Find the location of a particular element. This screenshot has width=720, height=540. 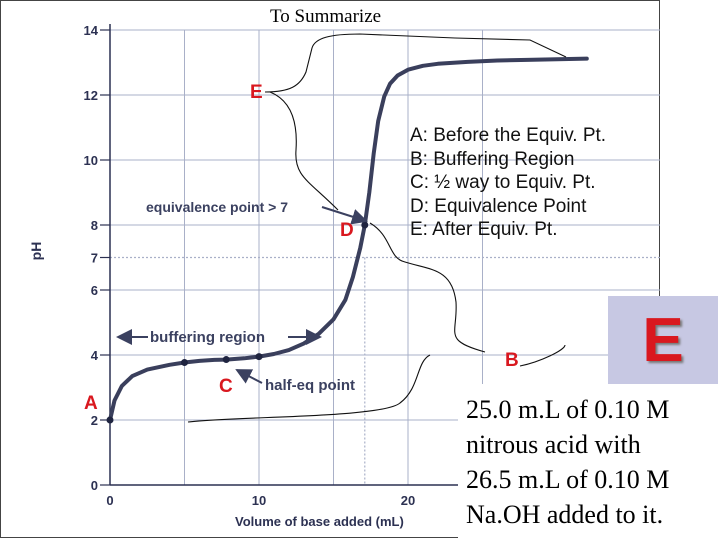

letter-e: E is located at coordinates (256, 92).